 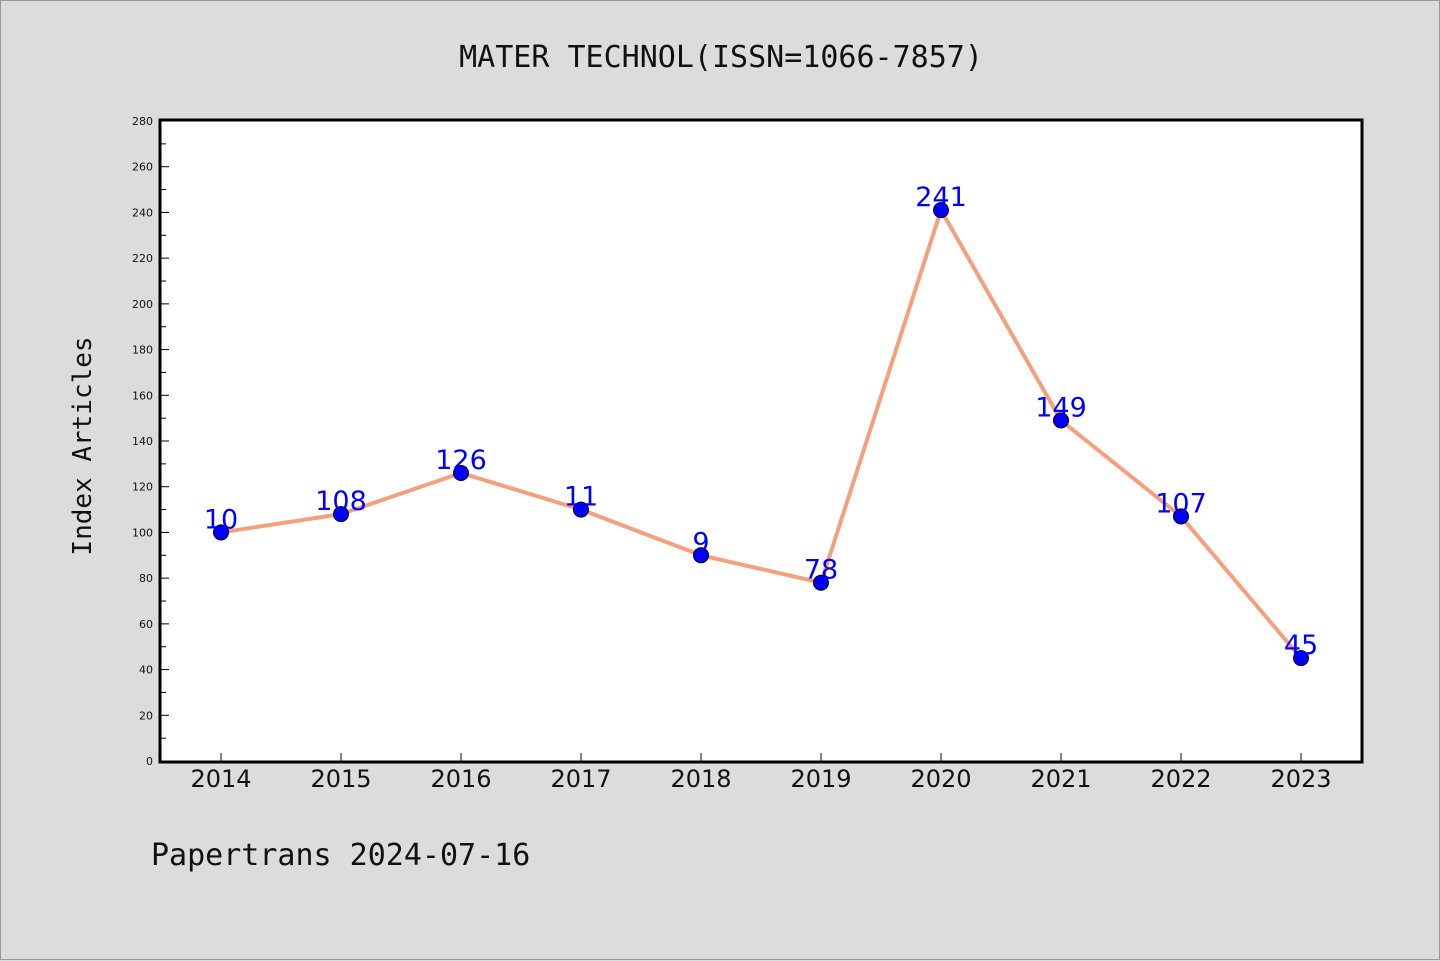 What do you see at coordinates (142, 167) in the screenshot?
I see `y-tick-label: 260` at bounding box center [142, 167].